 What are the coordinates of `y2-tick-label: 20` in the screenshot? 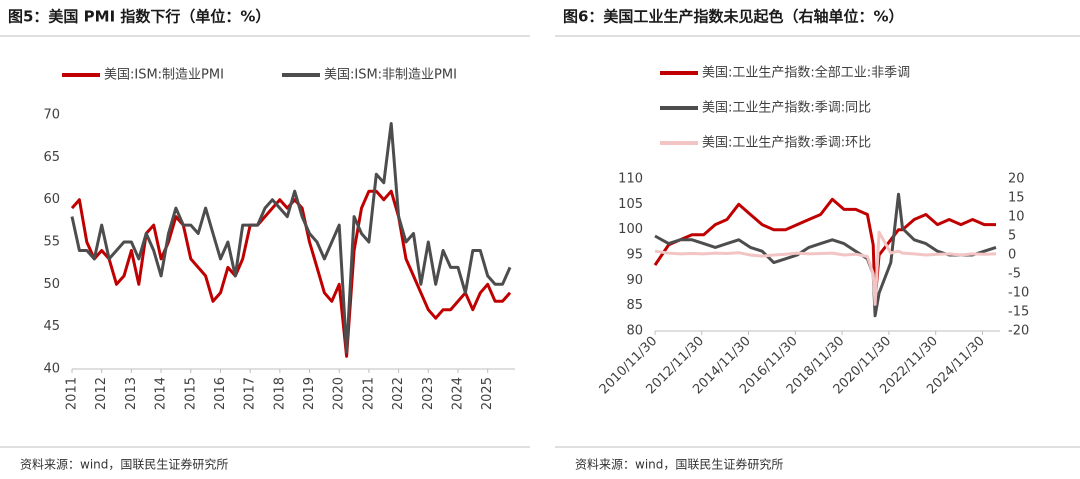 It's located at (1016, 179).